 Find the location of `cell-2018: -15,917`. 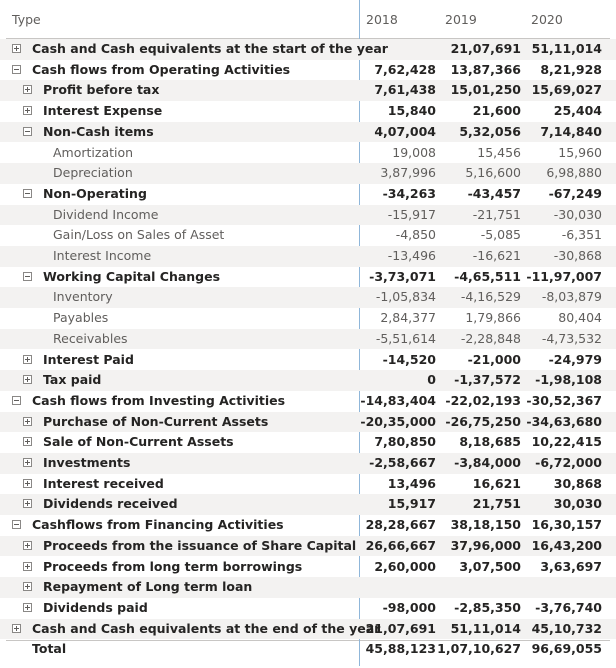

cell-2018: -15,917 is located at coordinates (411, 214).